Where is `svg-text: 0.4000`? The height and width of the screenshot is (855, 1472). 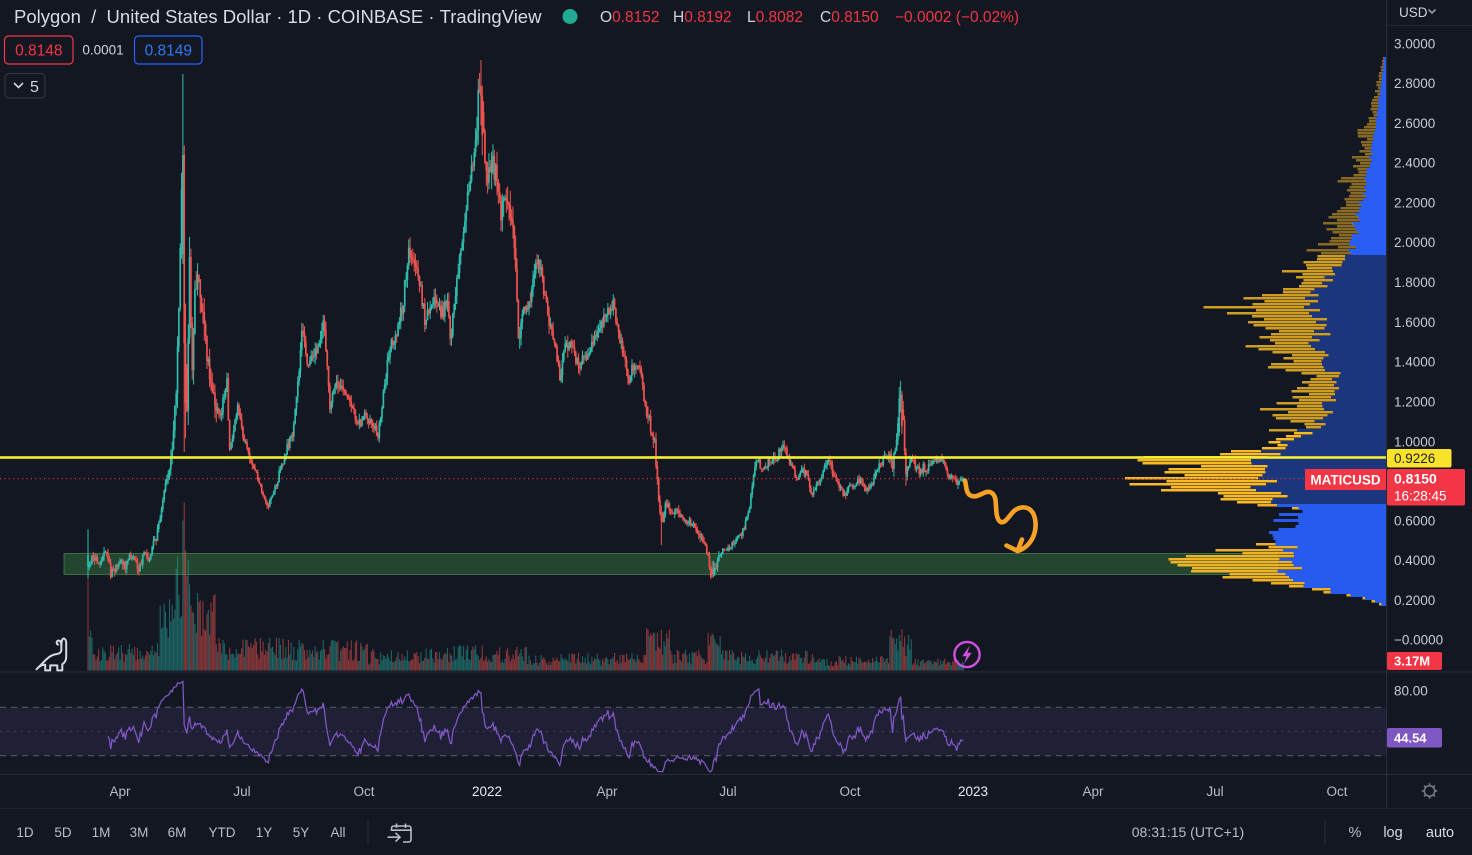 svg-text: 0.4000 is located at coordinates (1414, 560).